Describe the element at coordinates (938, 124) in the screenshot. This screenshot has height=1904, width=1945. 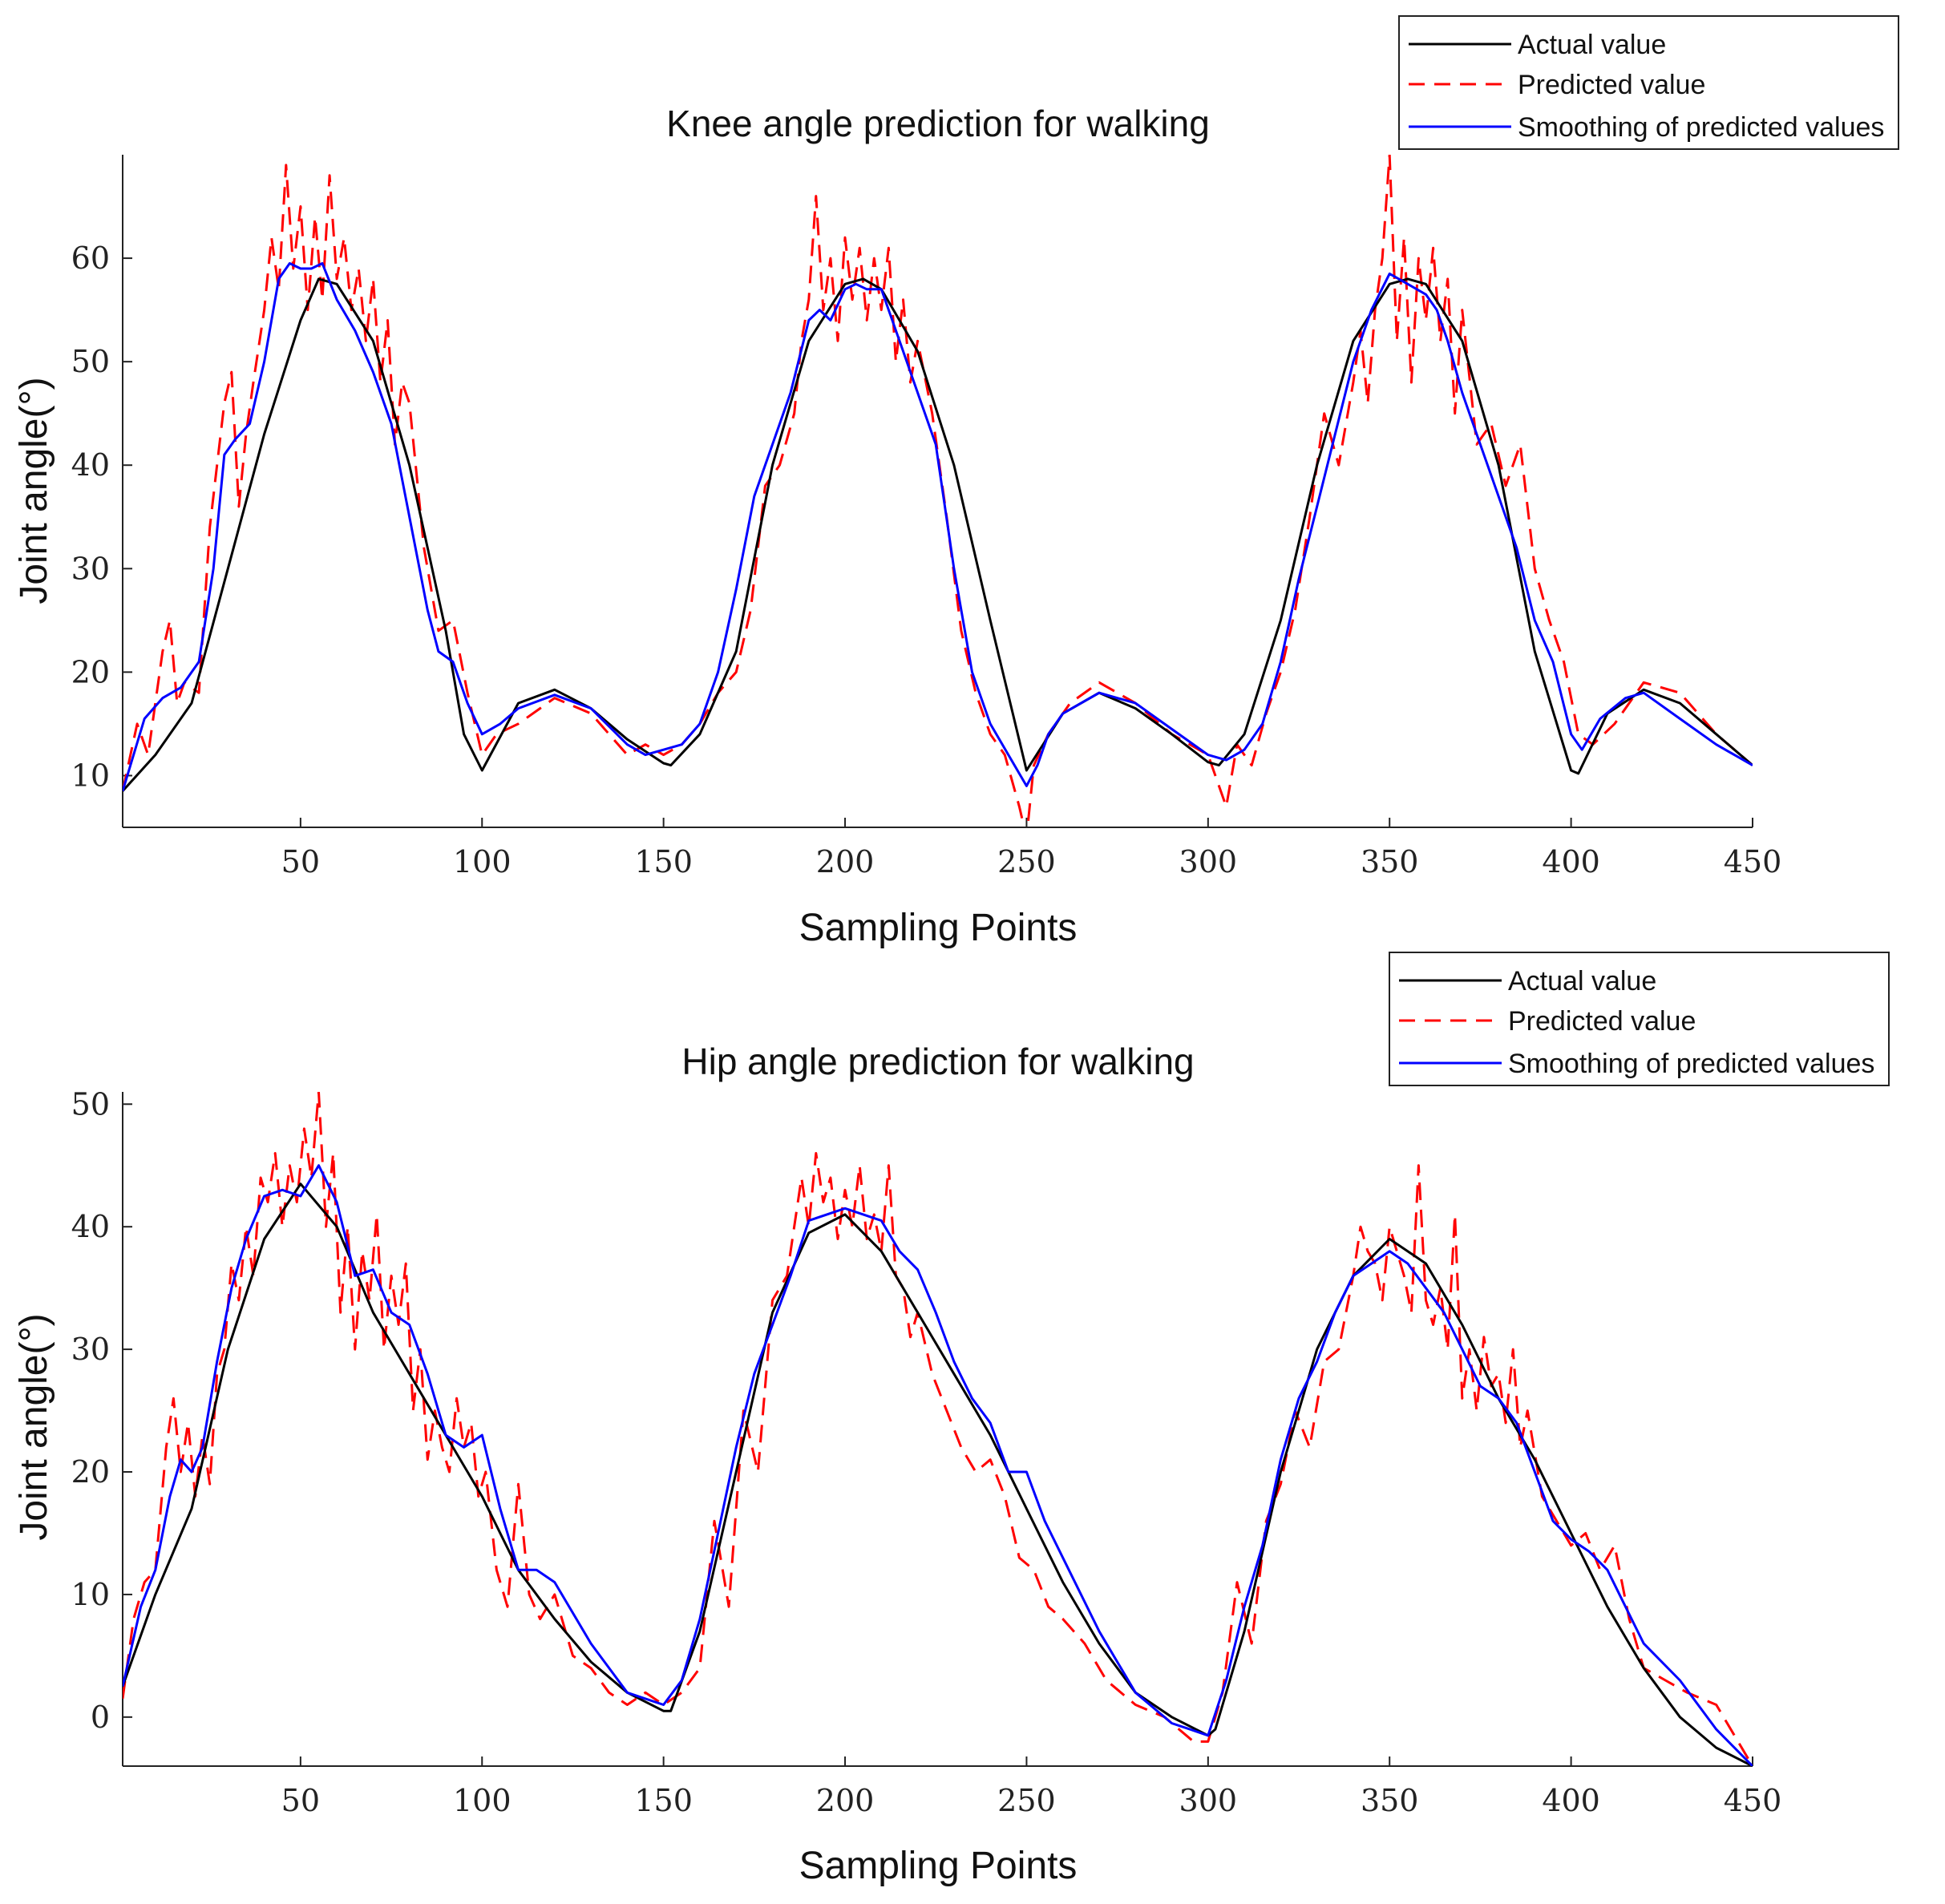
I see `chart-title: Knee angle prediction for walking` at that location.